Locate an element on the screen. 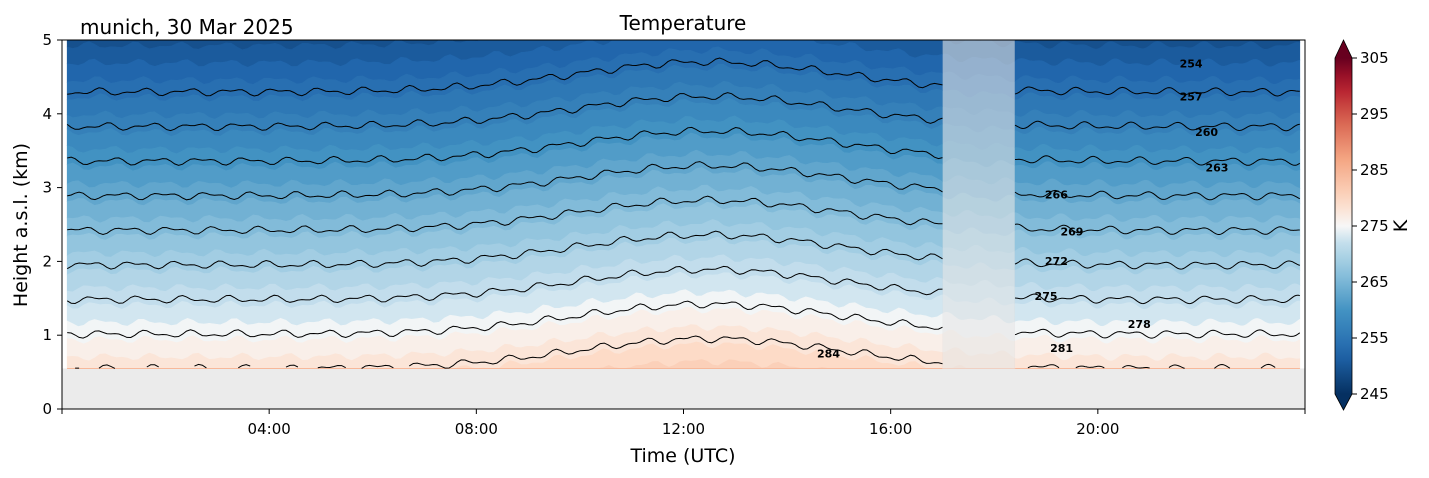  colorbar-tick-label: 245 is located at coordinates (1374, 394).